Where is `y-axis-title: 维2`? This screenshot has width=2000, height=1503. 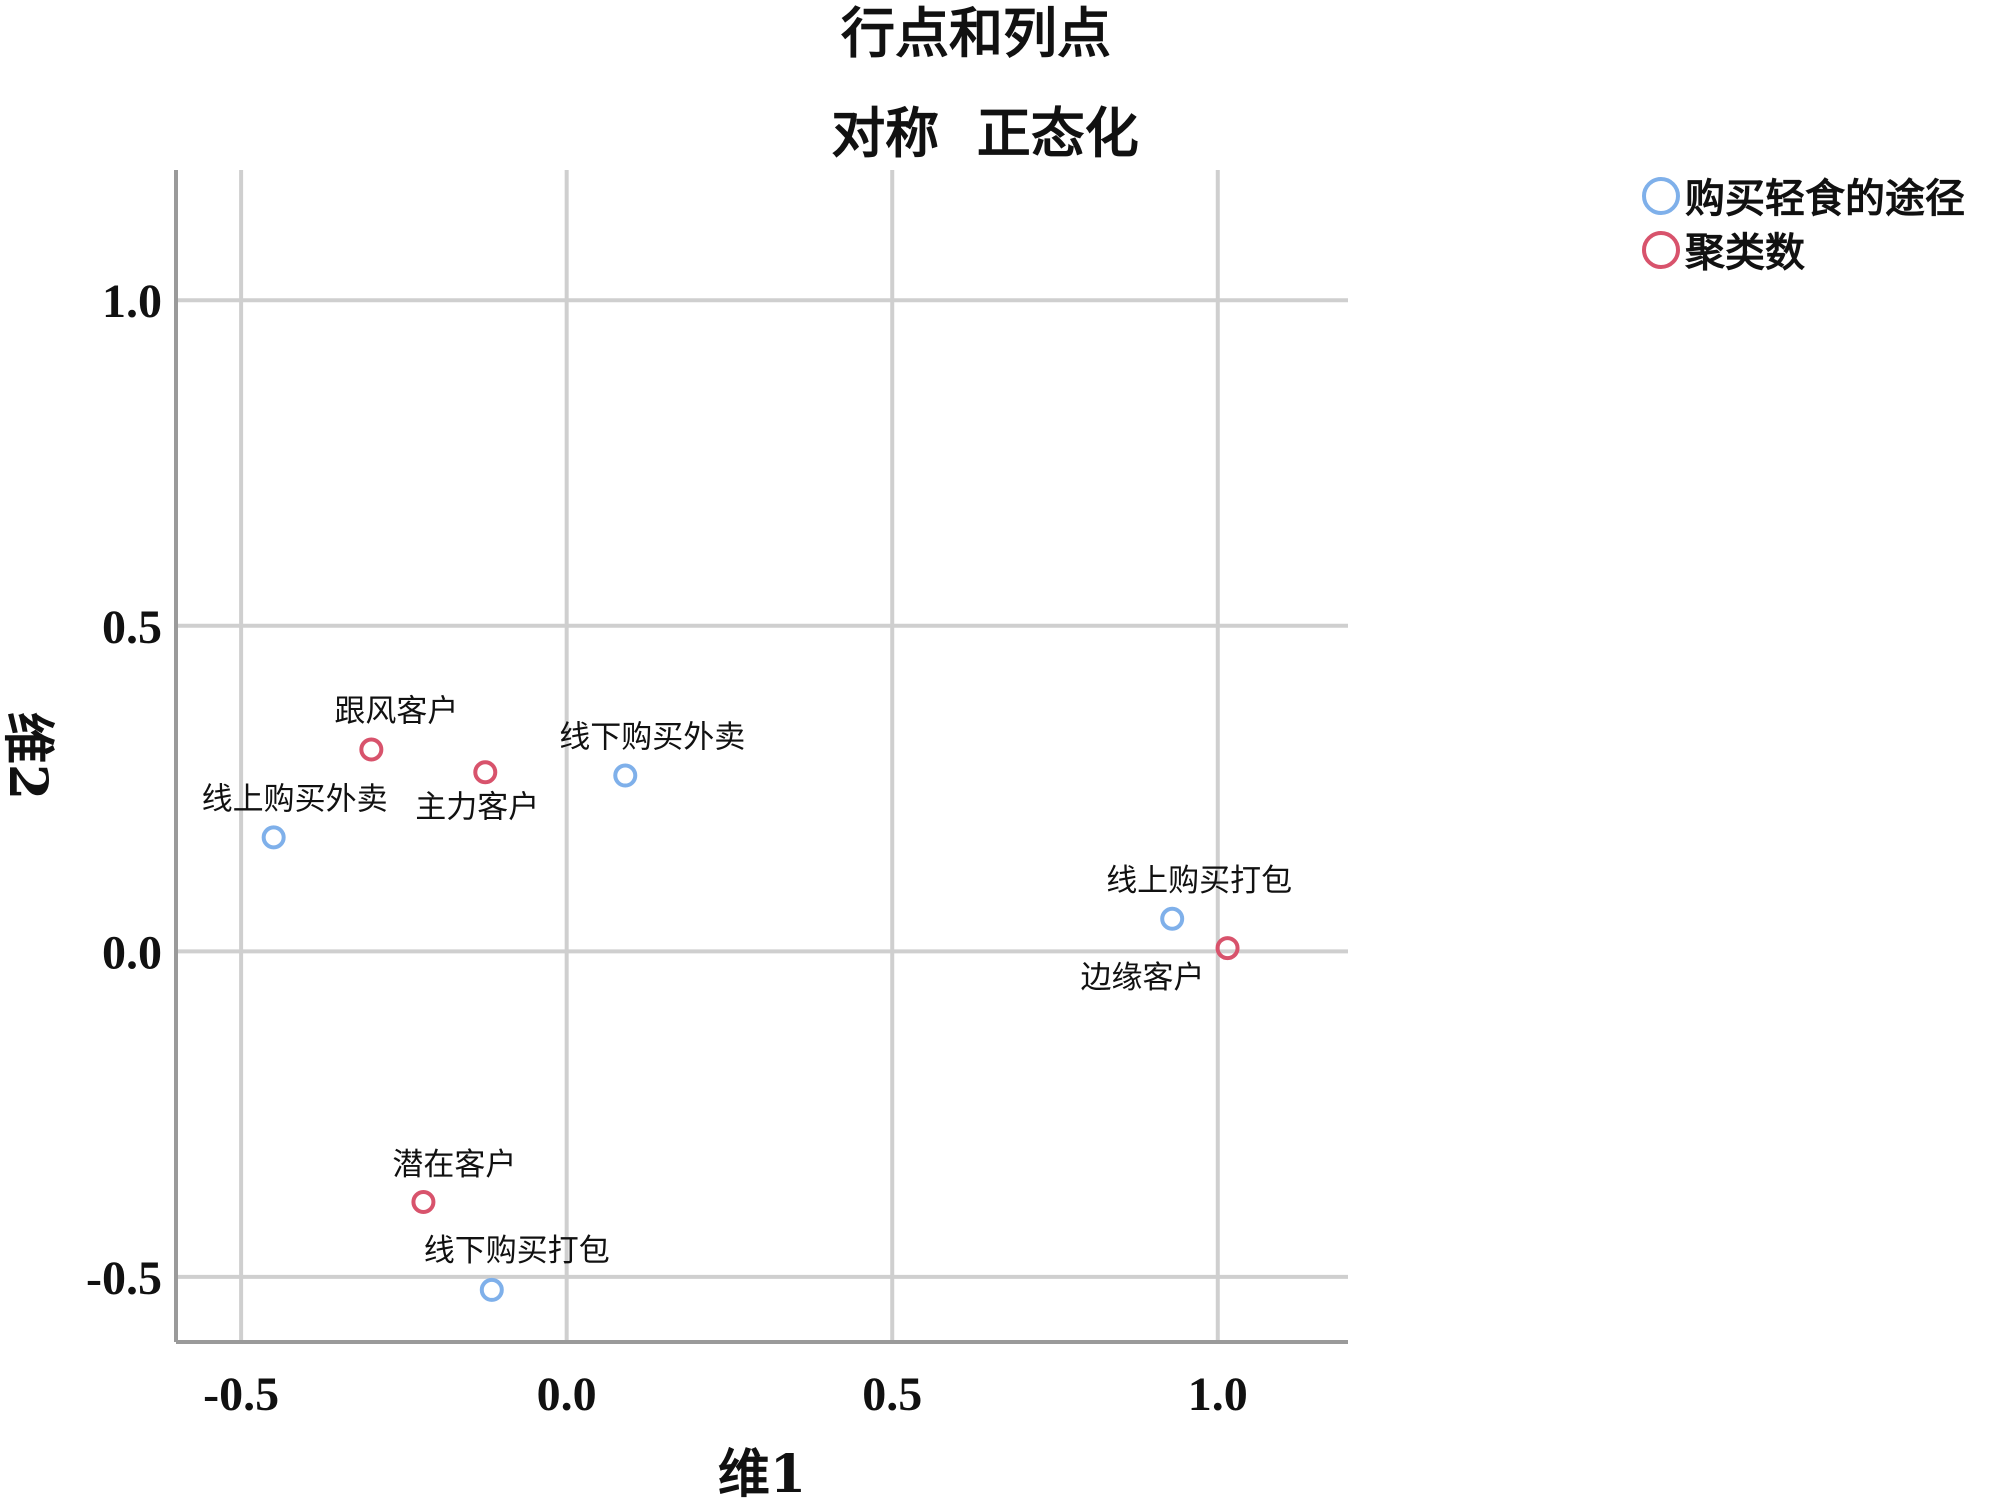 y-axis-title: 维2 is located at coordinates (29, 756).